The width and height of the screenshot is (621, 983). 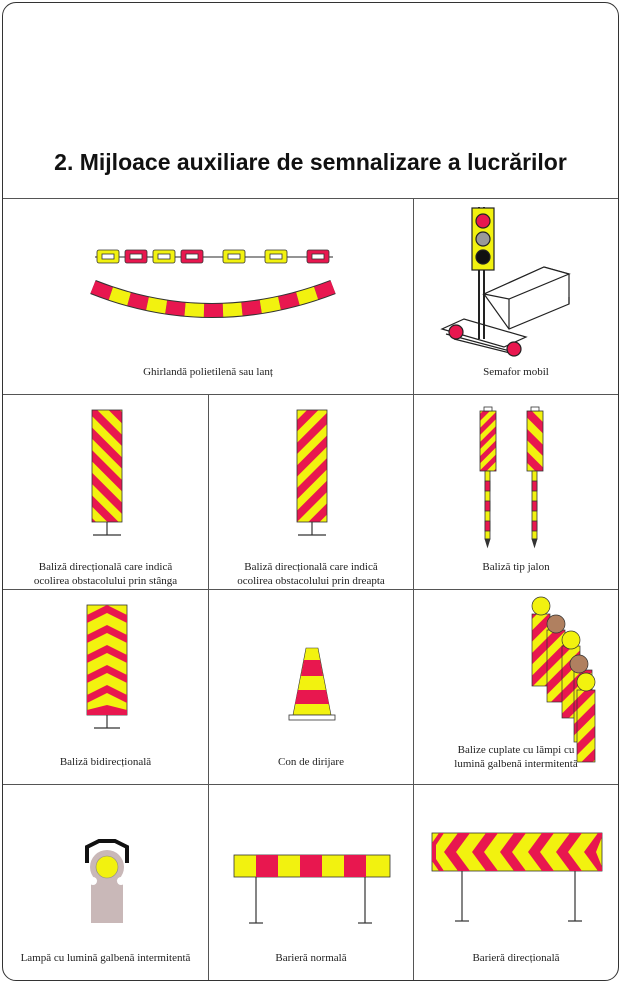 What do you see at coordinates (312, 684) in the screenshot?
I see `traffic-cone-icon` at bounding box center [312, 684].